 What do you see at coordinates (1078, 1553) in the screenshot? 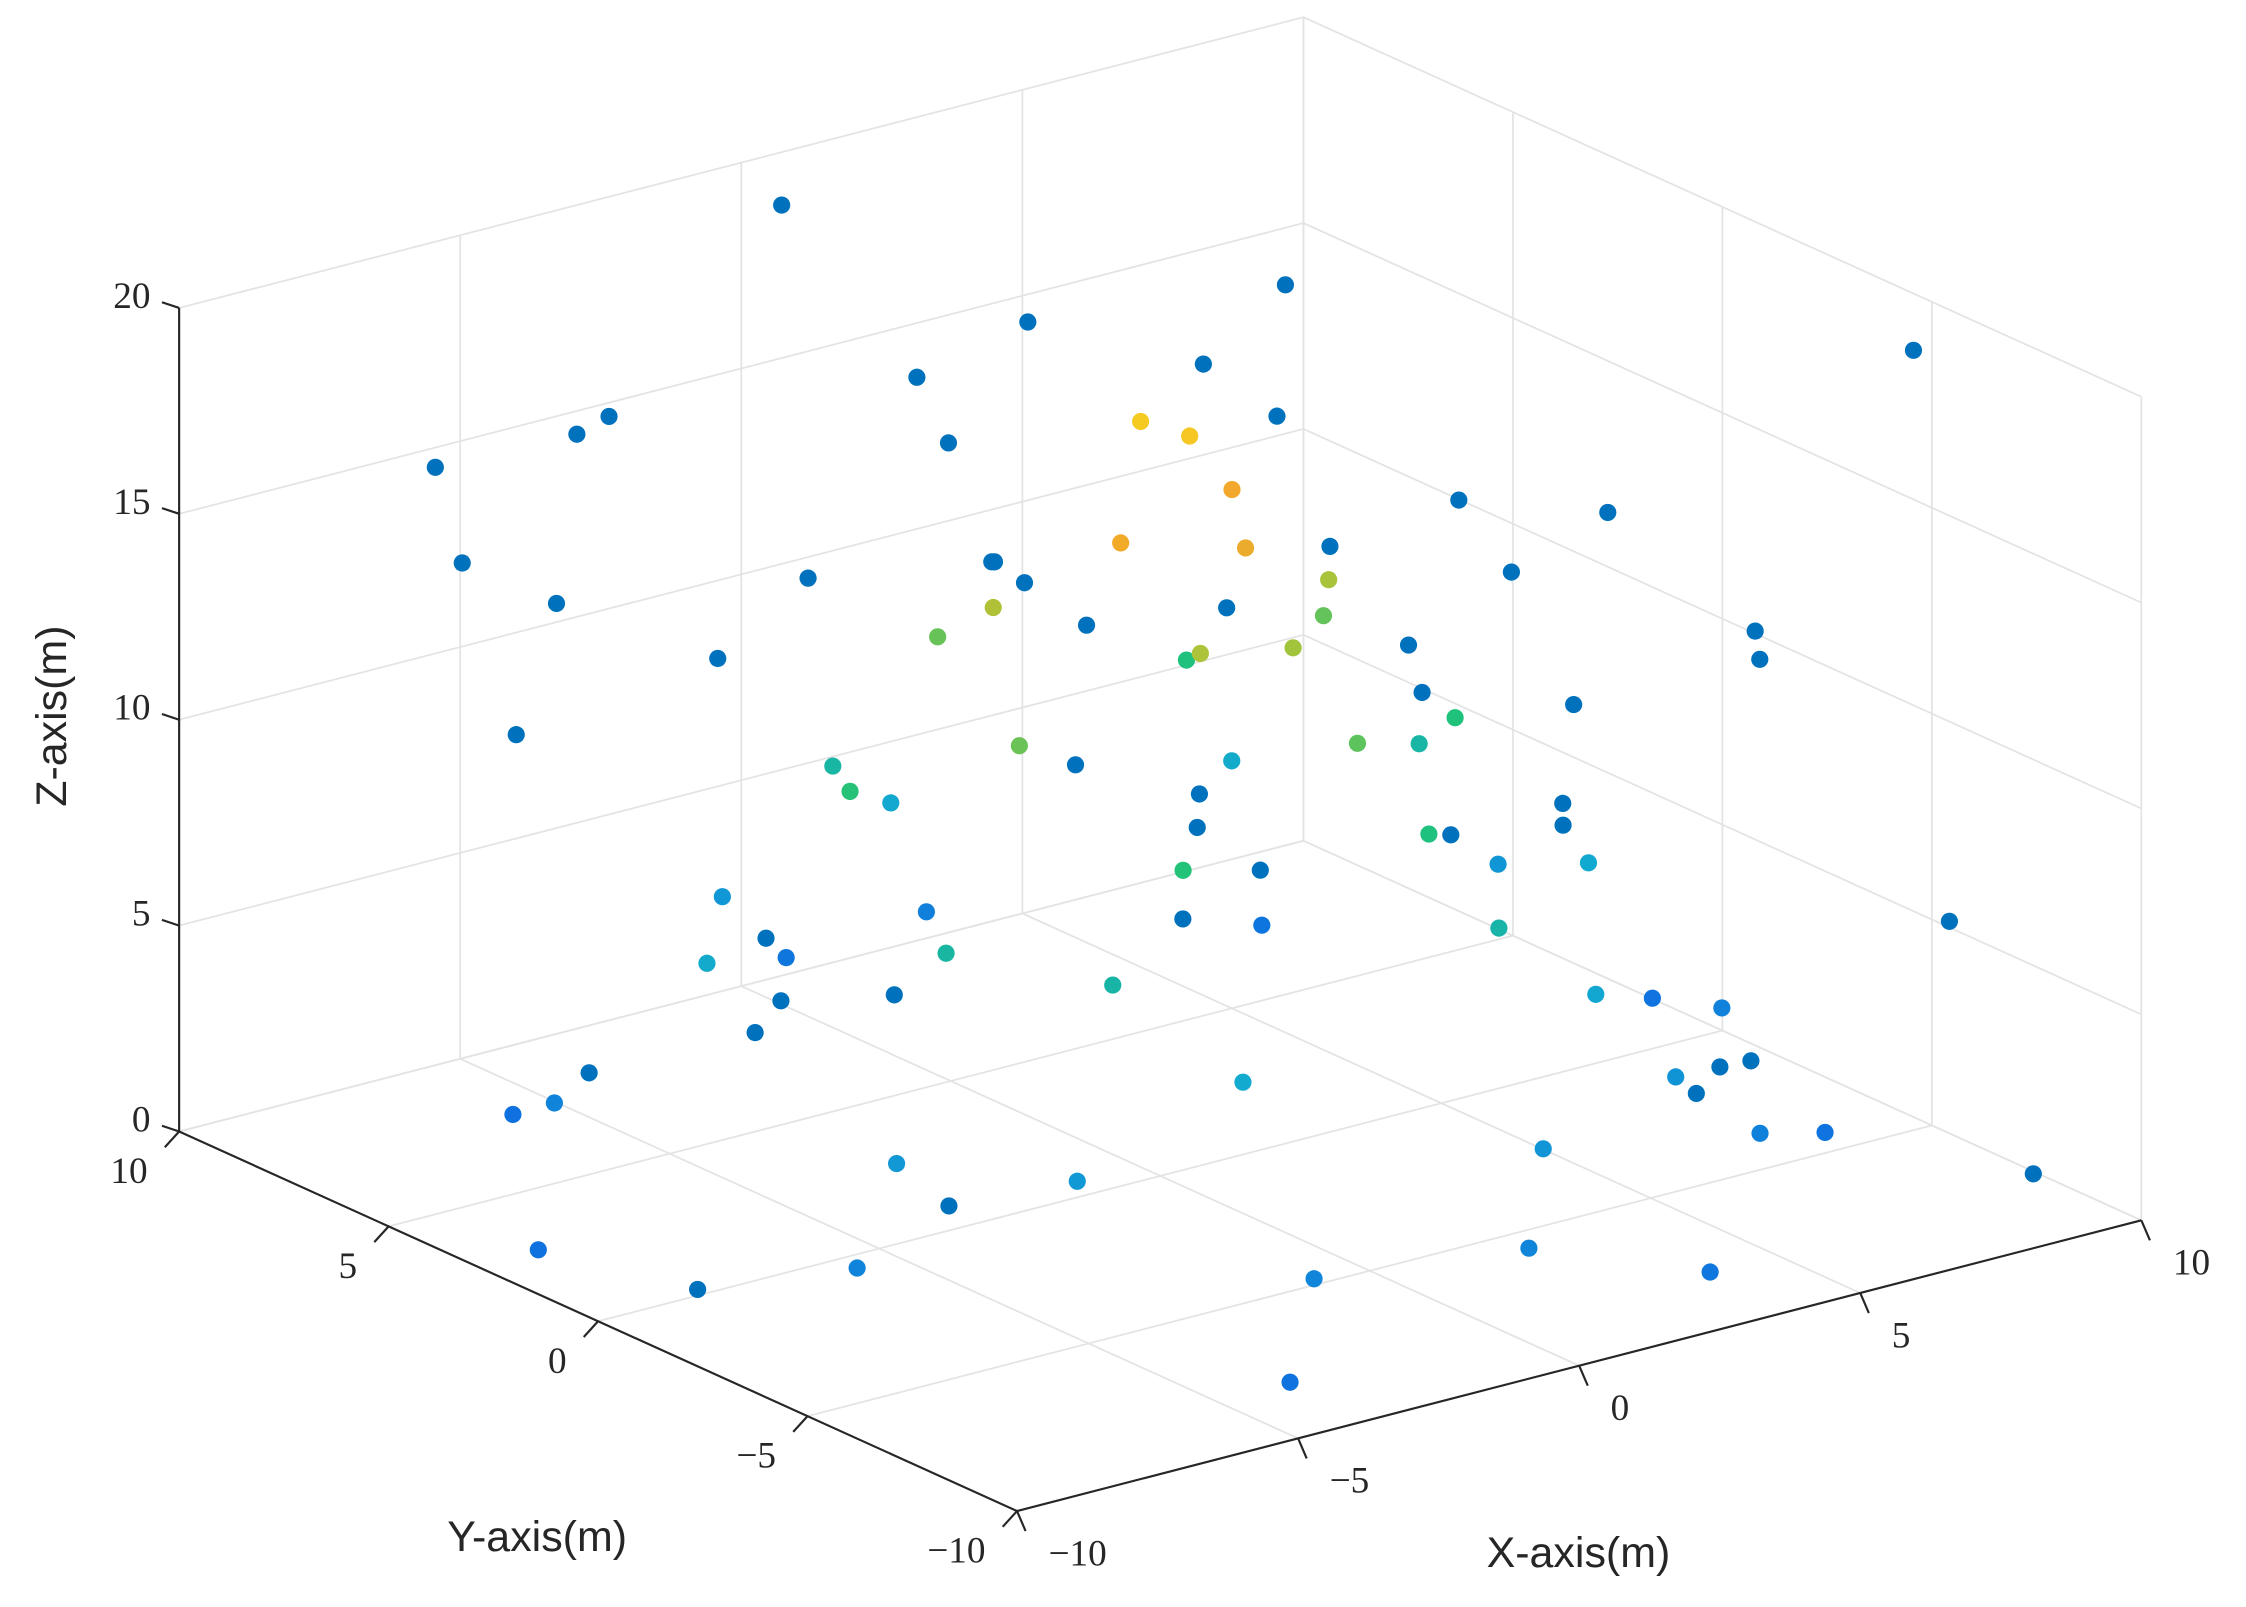
I see `x-tick-label: −10` at bounding box center [1078, 1553].